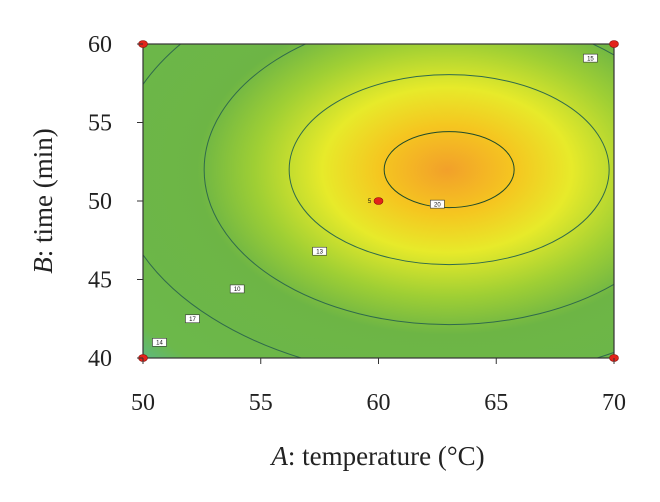  Describe the element at coordinates (43, 219) in the screenshot. I see `y-axis-name: time` at that location.